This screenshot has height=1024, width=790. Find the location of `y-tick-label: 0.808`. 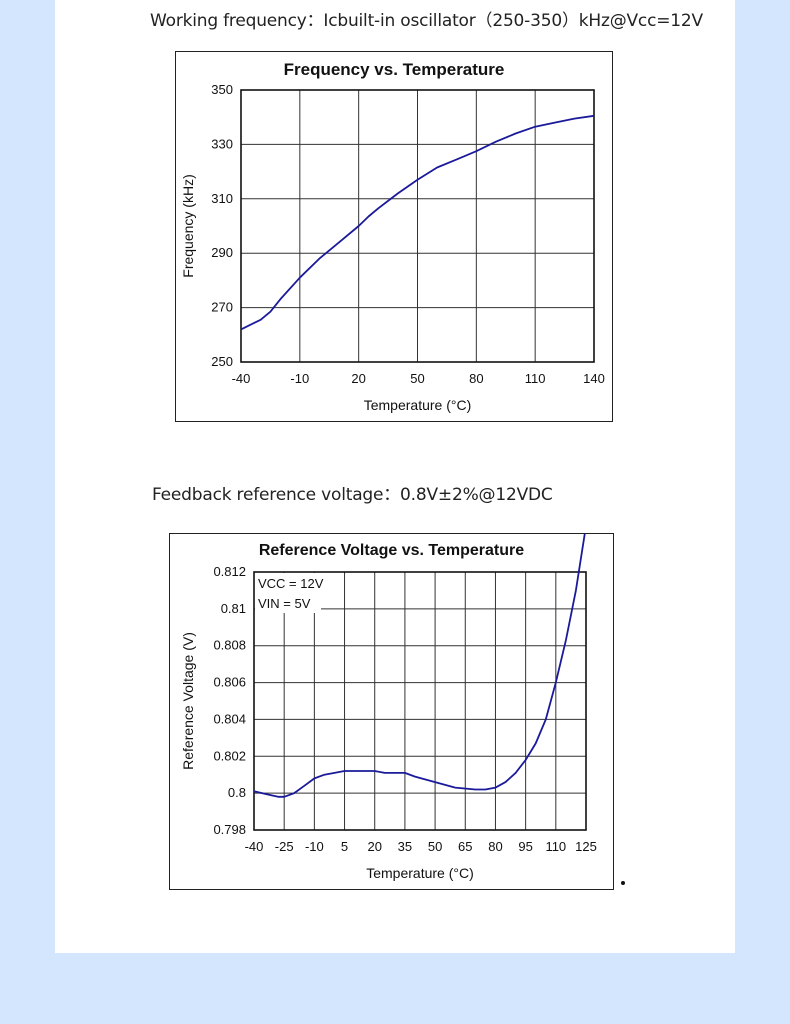

y-tick-label: 0.808 is located at coordinates (229, 645).